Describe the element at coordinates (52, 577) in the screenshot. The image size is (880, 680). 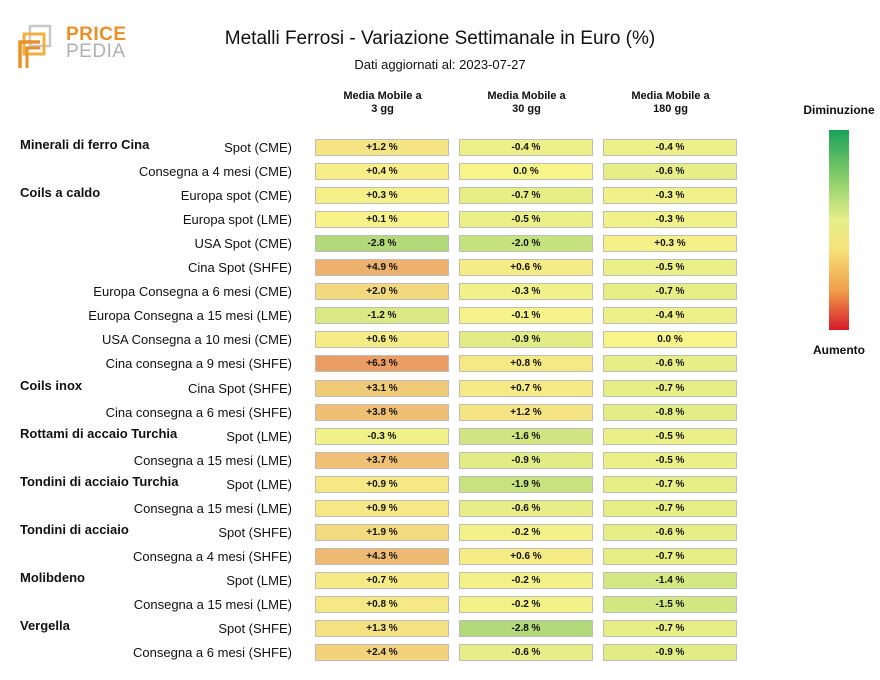
I see `group-label: Molibdeno` at that location.